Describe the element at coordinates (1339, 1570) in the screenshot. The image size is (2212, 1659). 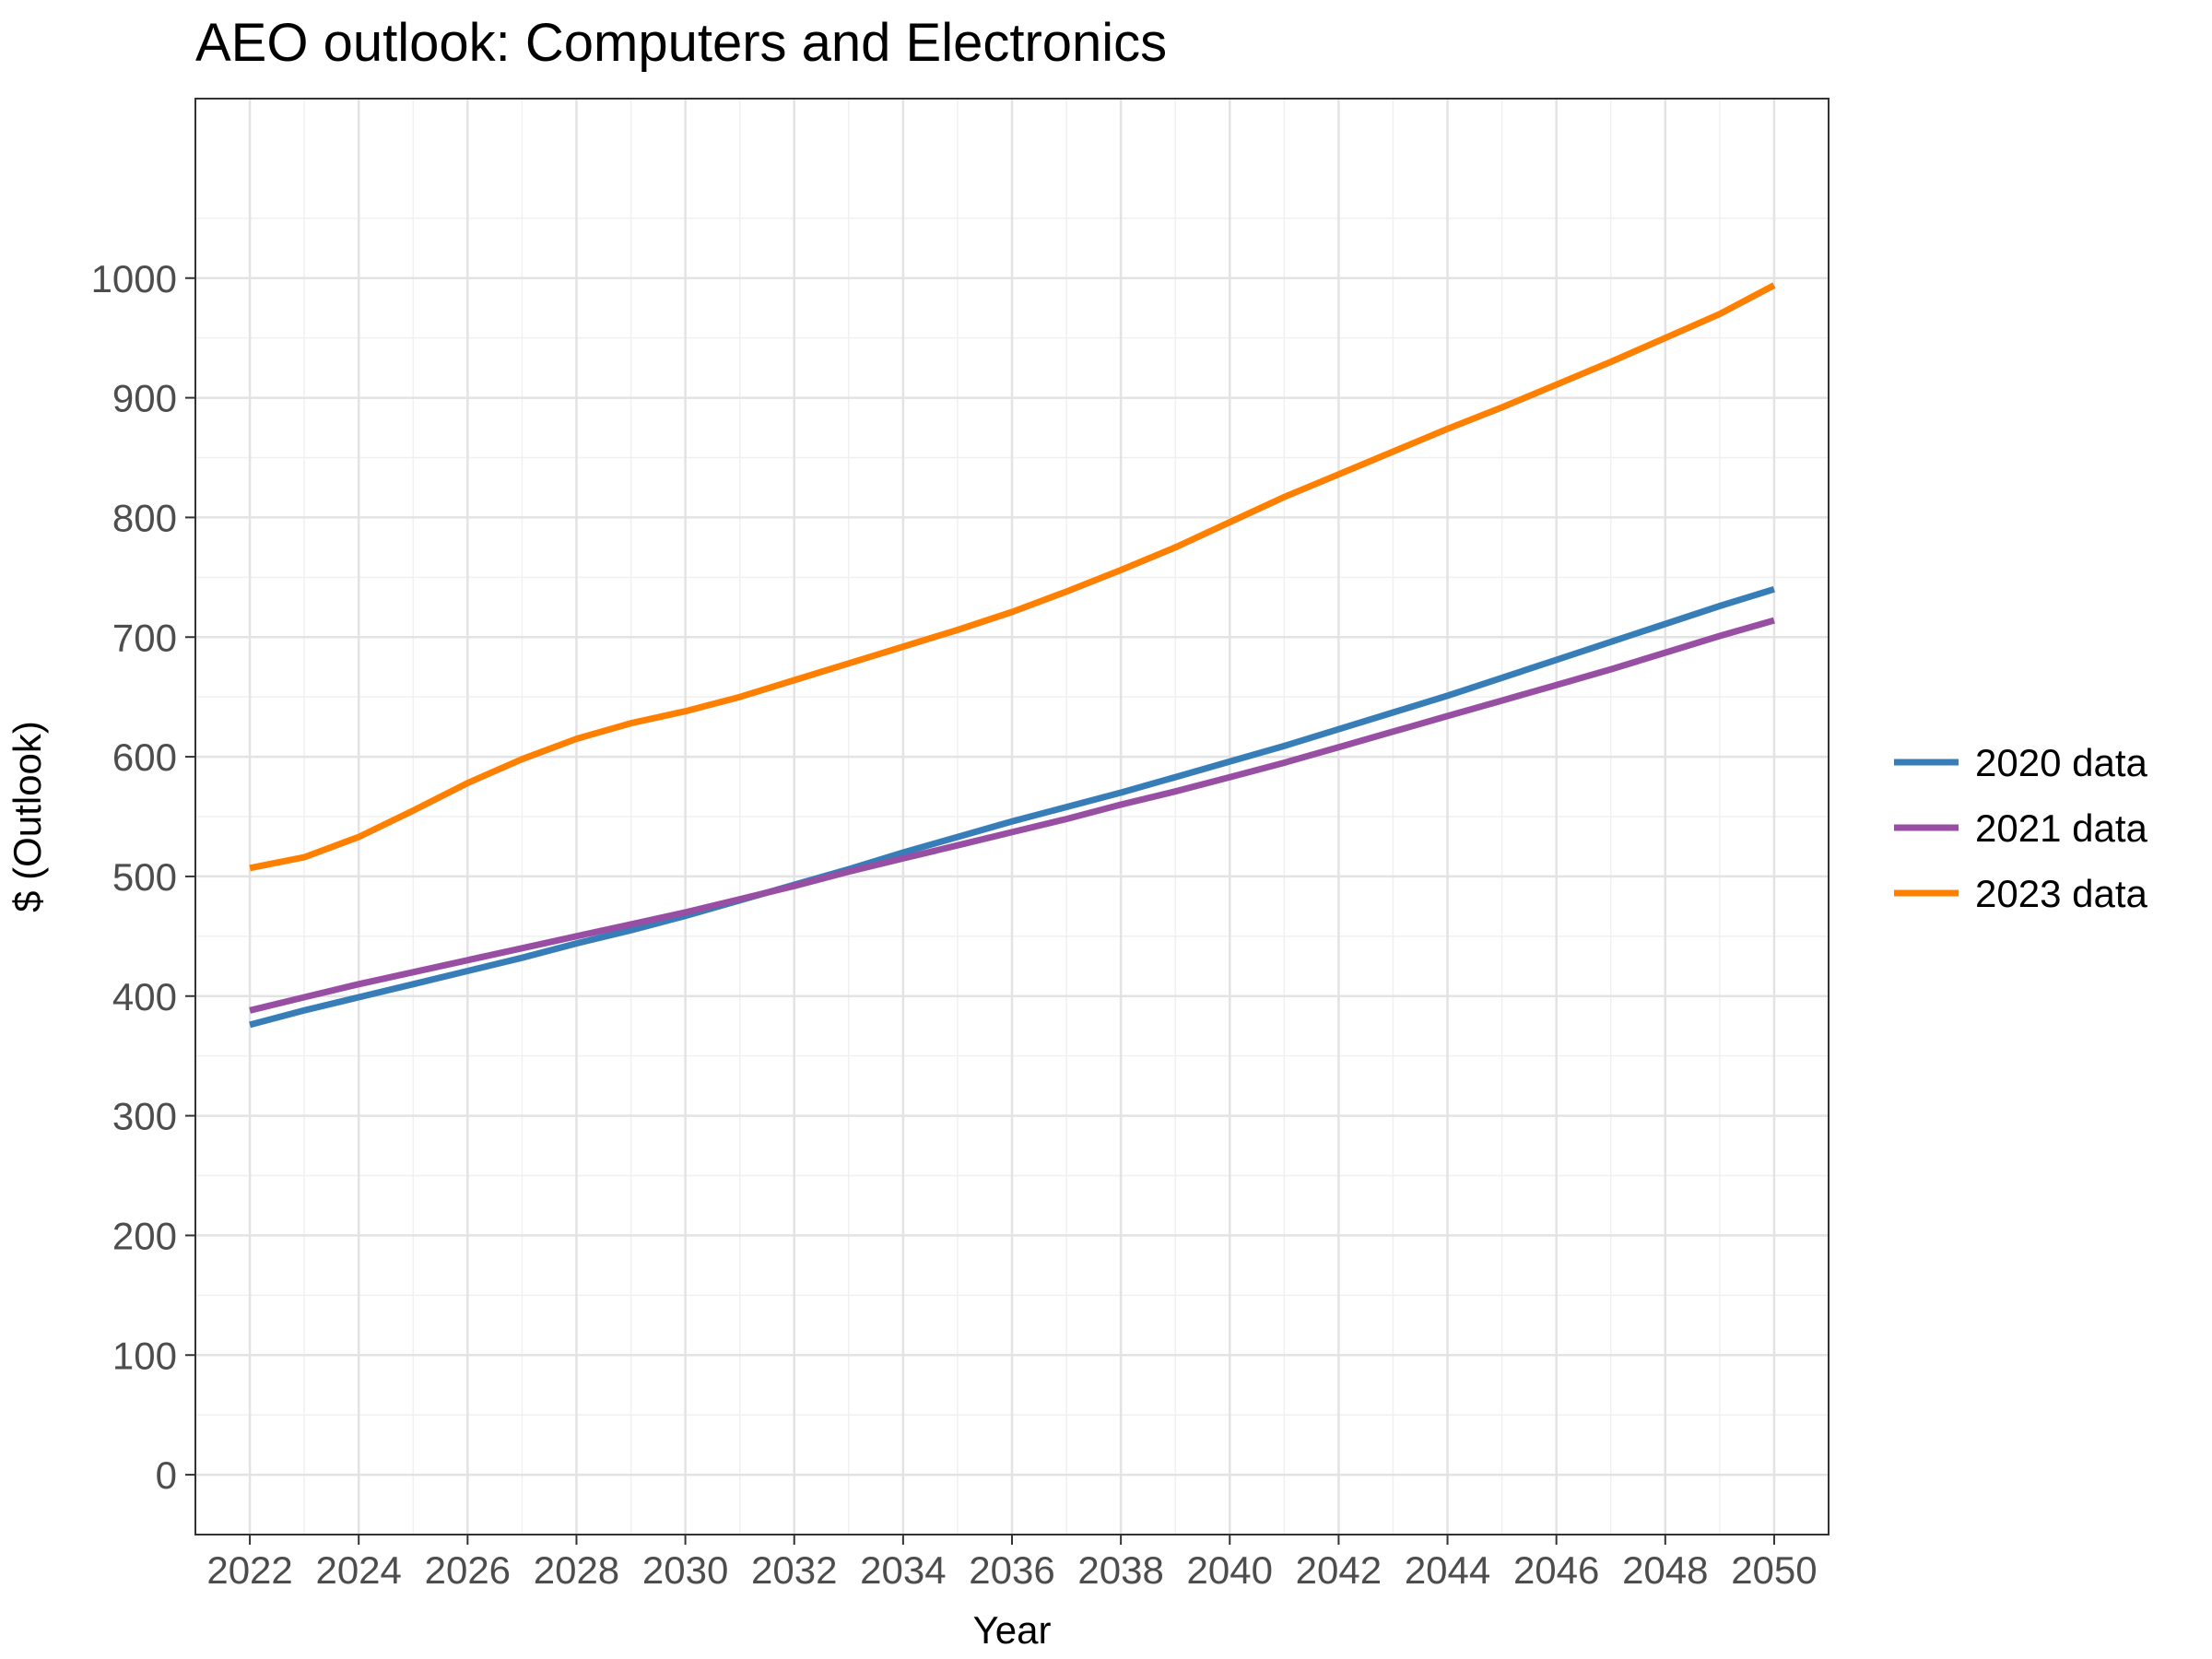
I see `x-tick-label: 2042` at that location.